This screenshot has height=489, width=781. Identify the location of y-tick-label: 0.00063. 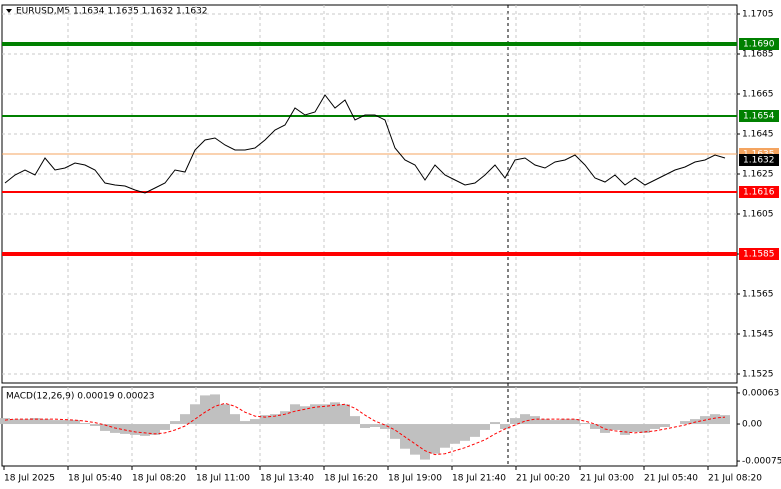
(760, 393).